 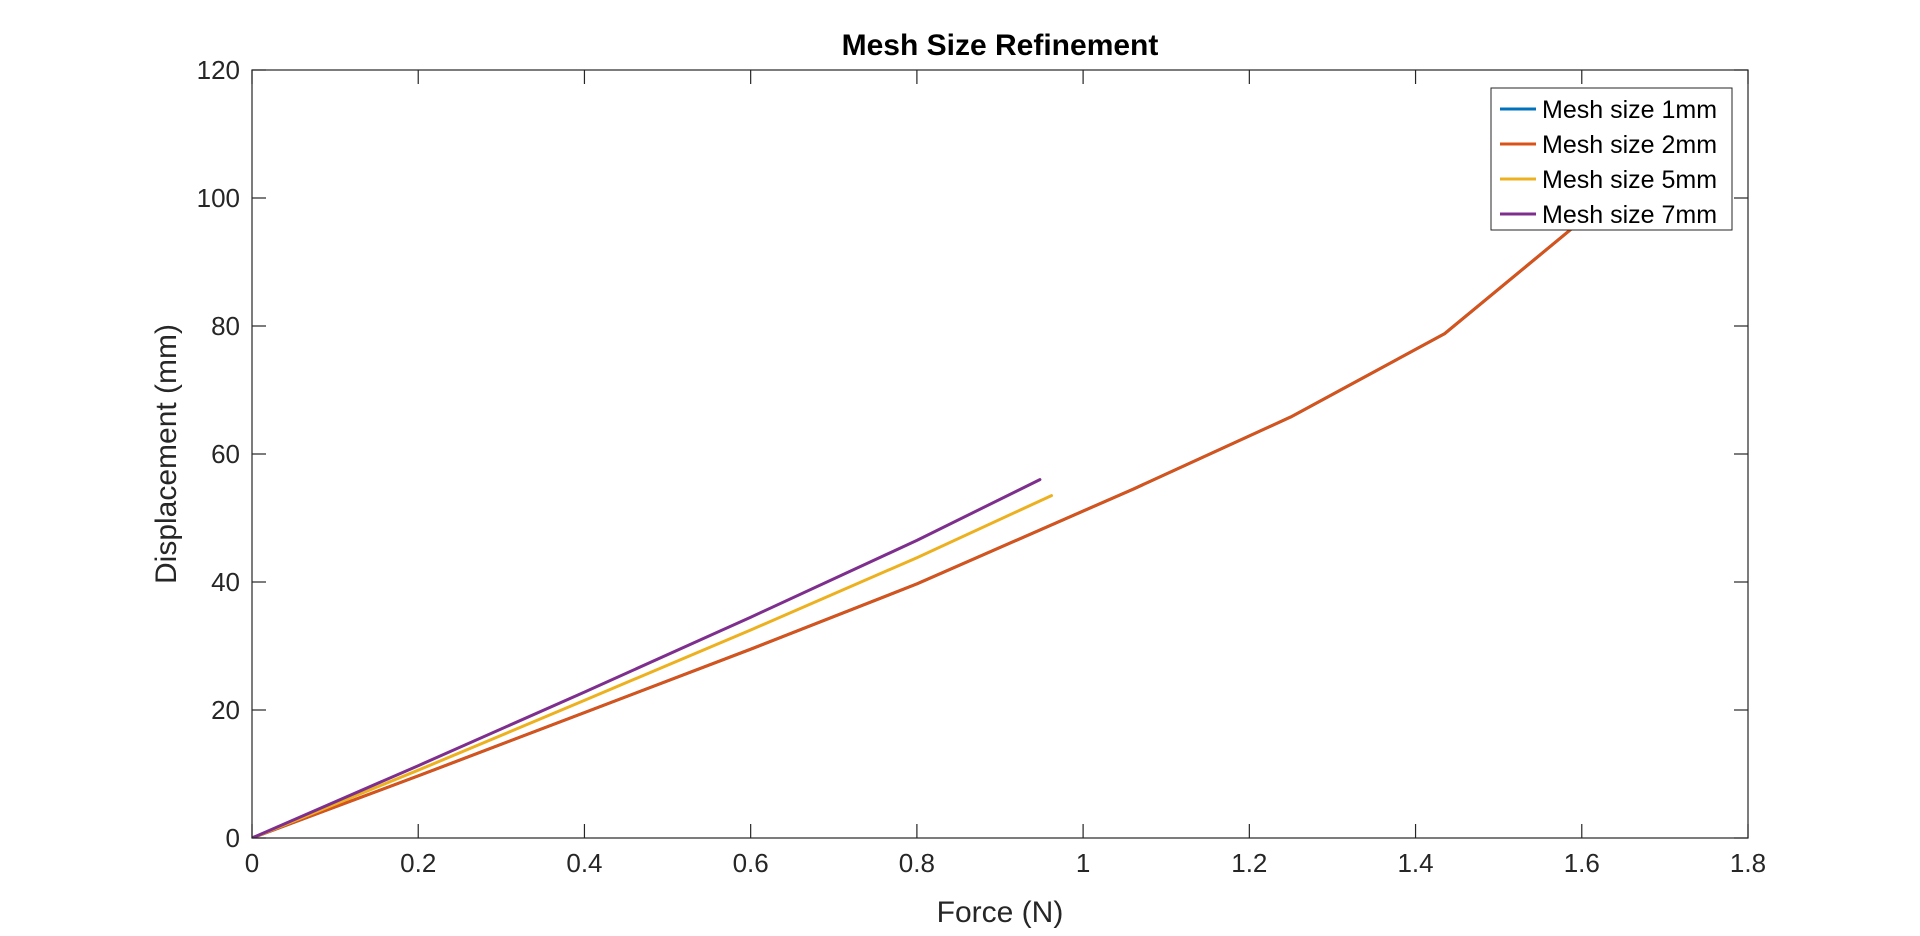 What do you see at coordinates (418, 863) in the screenshot?
I see `x-tick-label: 0.2` at bounding box center [418, 863].